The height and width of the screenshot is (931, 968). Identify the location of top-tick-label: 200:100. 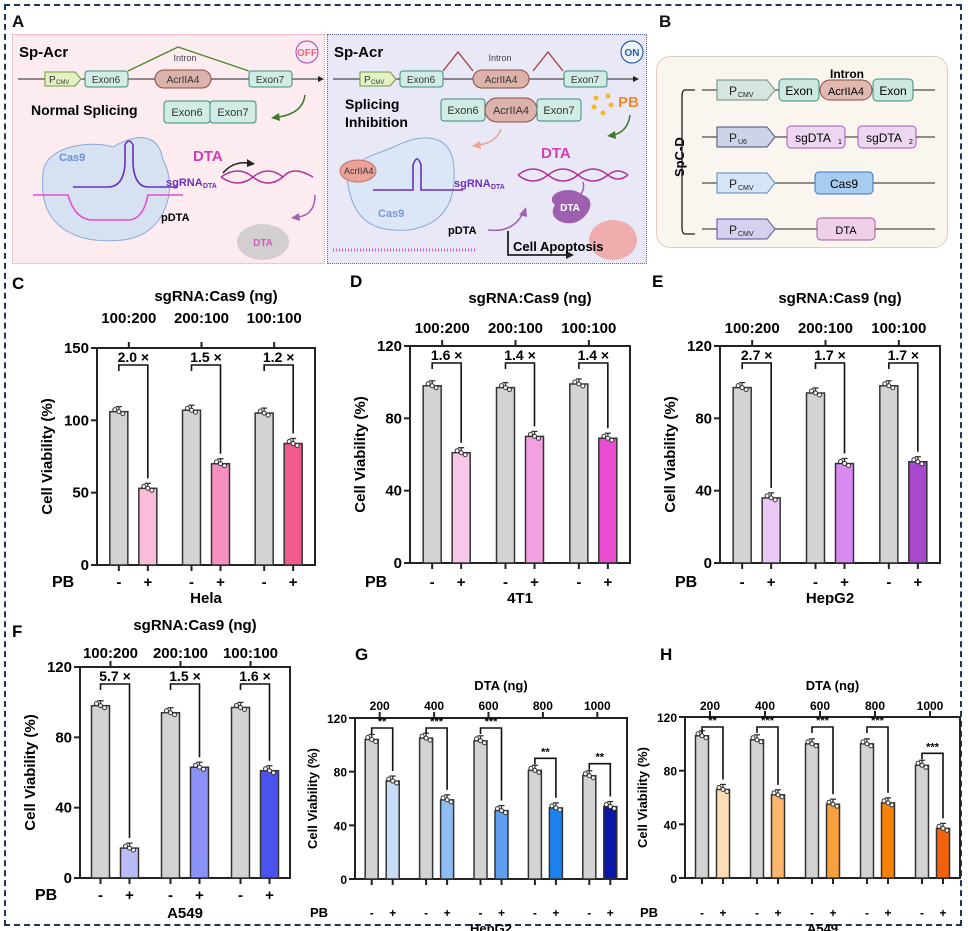
(515, 328).